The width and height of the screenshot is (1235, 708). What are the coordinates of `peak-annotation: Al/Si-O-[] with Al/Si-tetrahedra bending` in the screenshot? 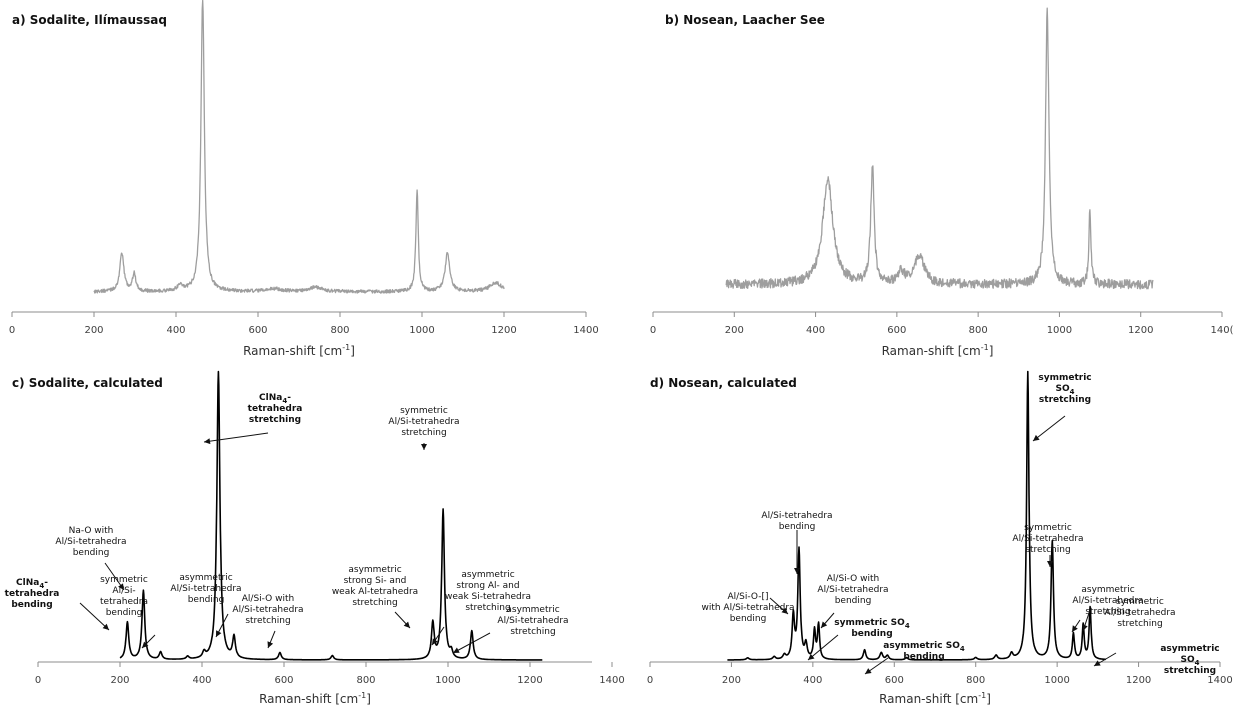 It's located at (747, 608).